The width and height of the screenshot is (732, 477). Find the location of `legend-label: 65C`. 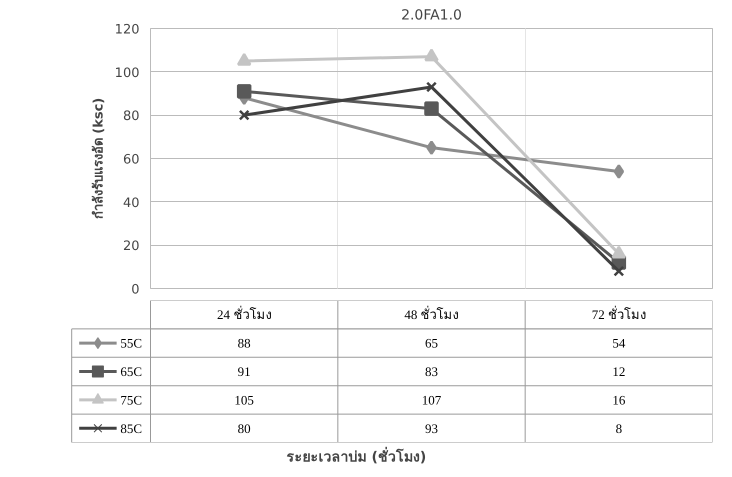

legend-label: 65C is located at coordinates (131, 371).